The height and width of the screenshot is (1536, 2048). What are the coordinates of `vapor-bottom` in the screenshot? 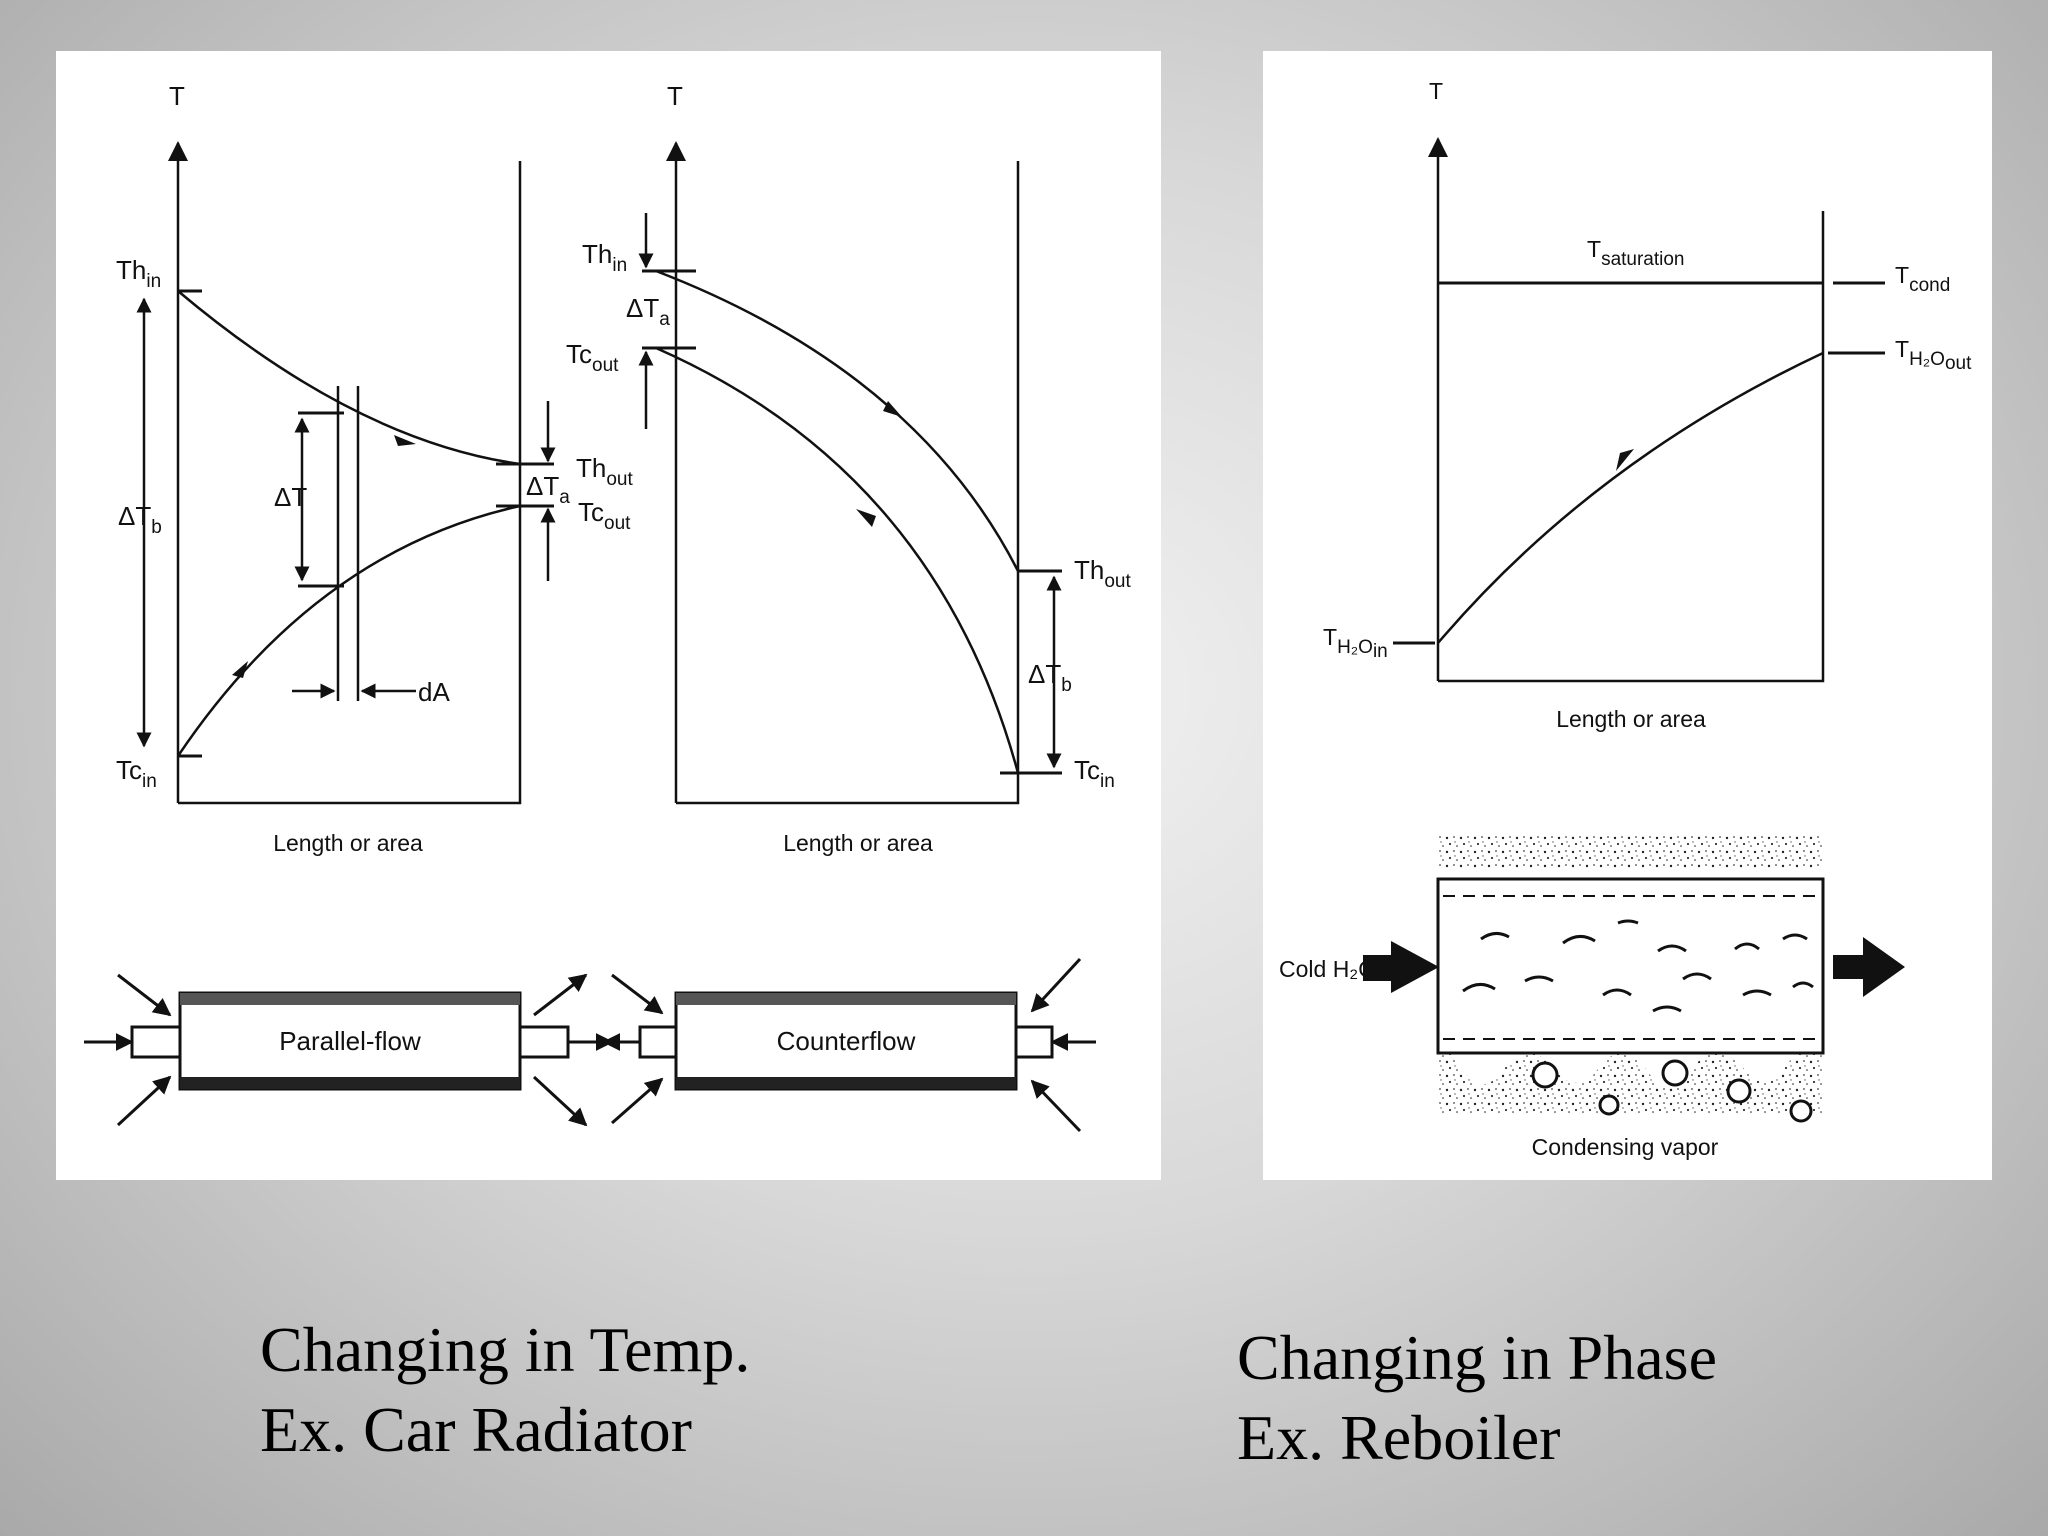 It's located at (1630, 1081).